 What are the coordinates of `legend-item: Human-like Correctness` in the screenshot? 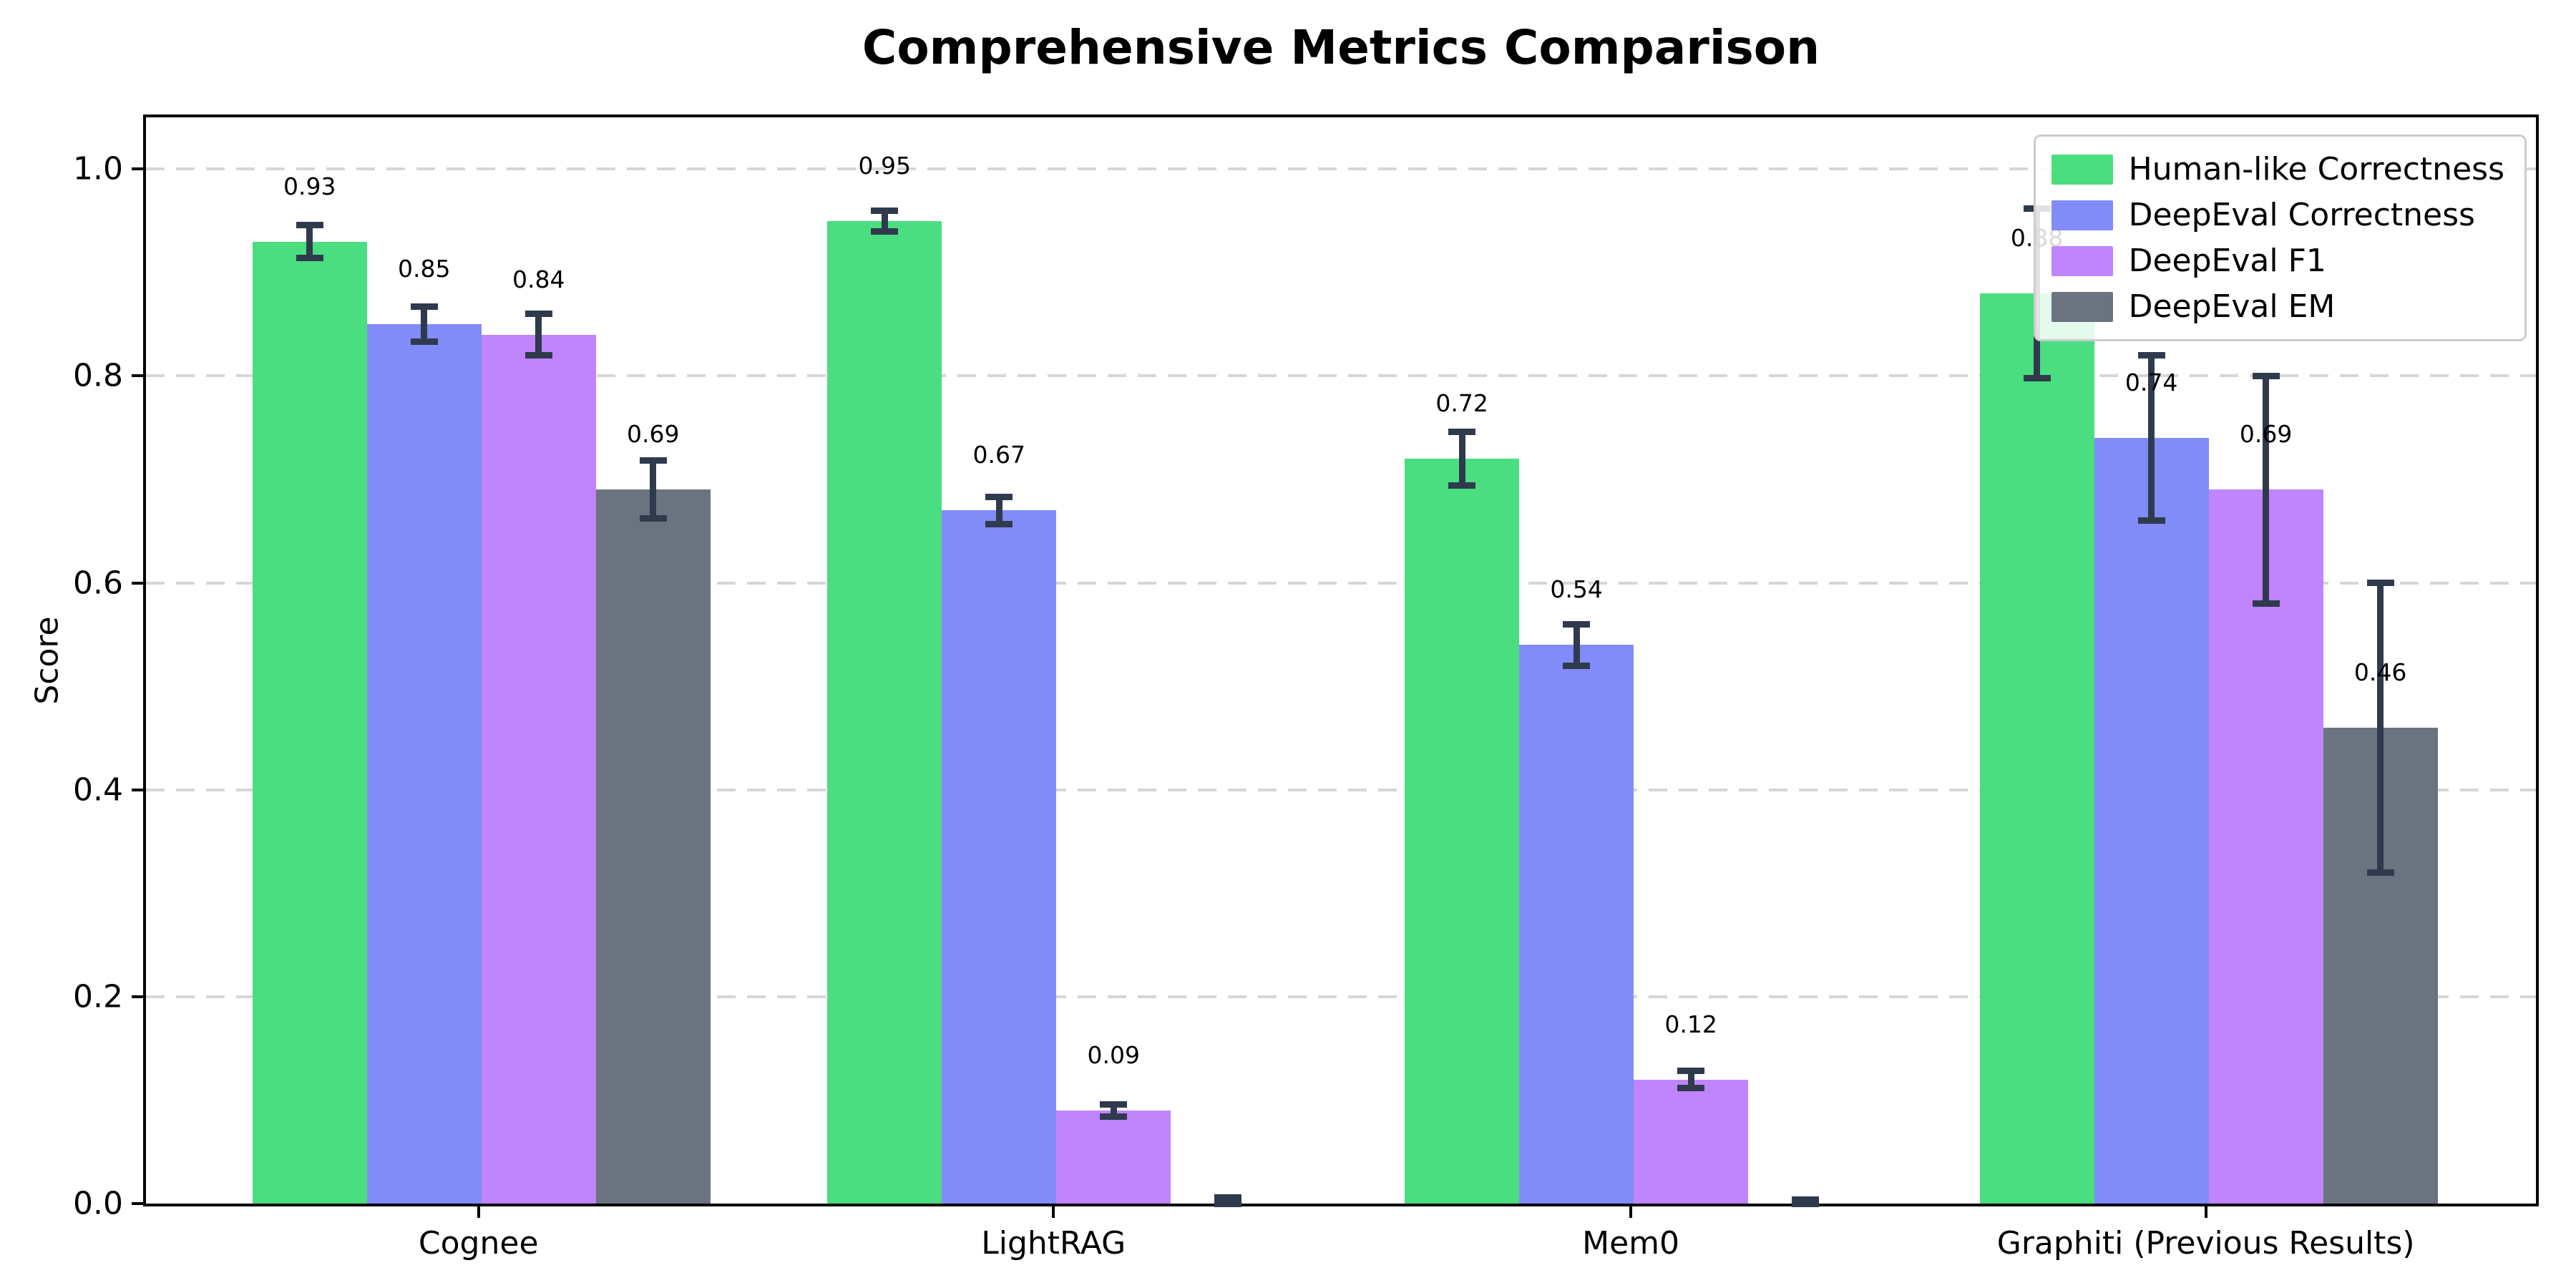 It's located at (2277, 169).